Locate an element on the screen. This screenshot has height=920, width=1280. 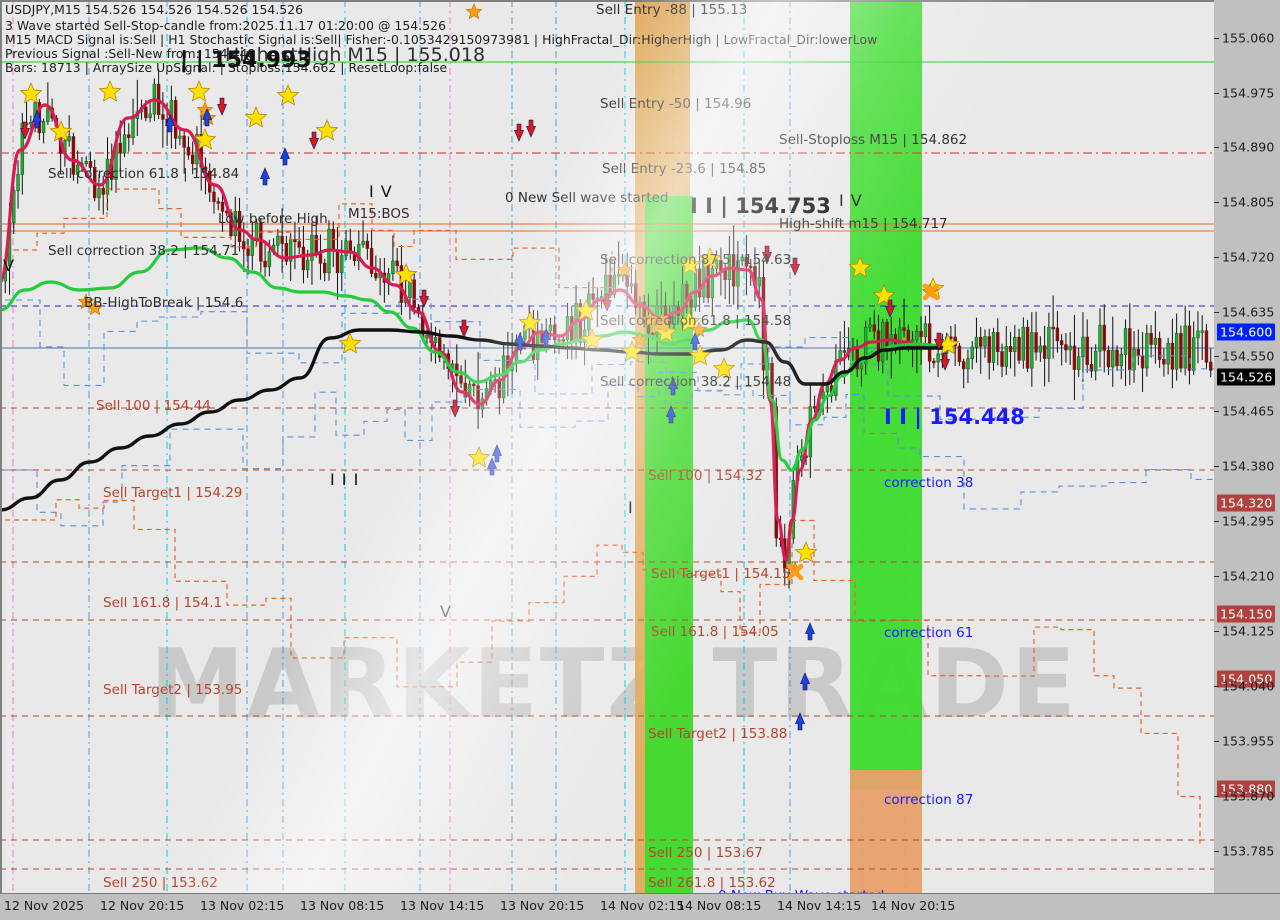
price-tick-label: 154.890 is located at coordinates (1248, 147).